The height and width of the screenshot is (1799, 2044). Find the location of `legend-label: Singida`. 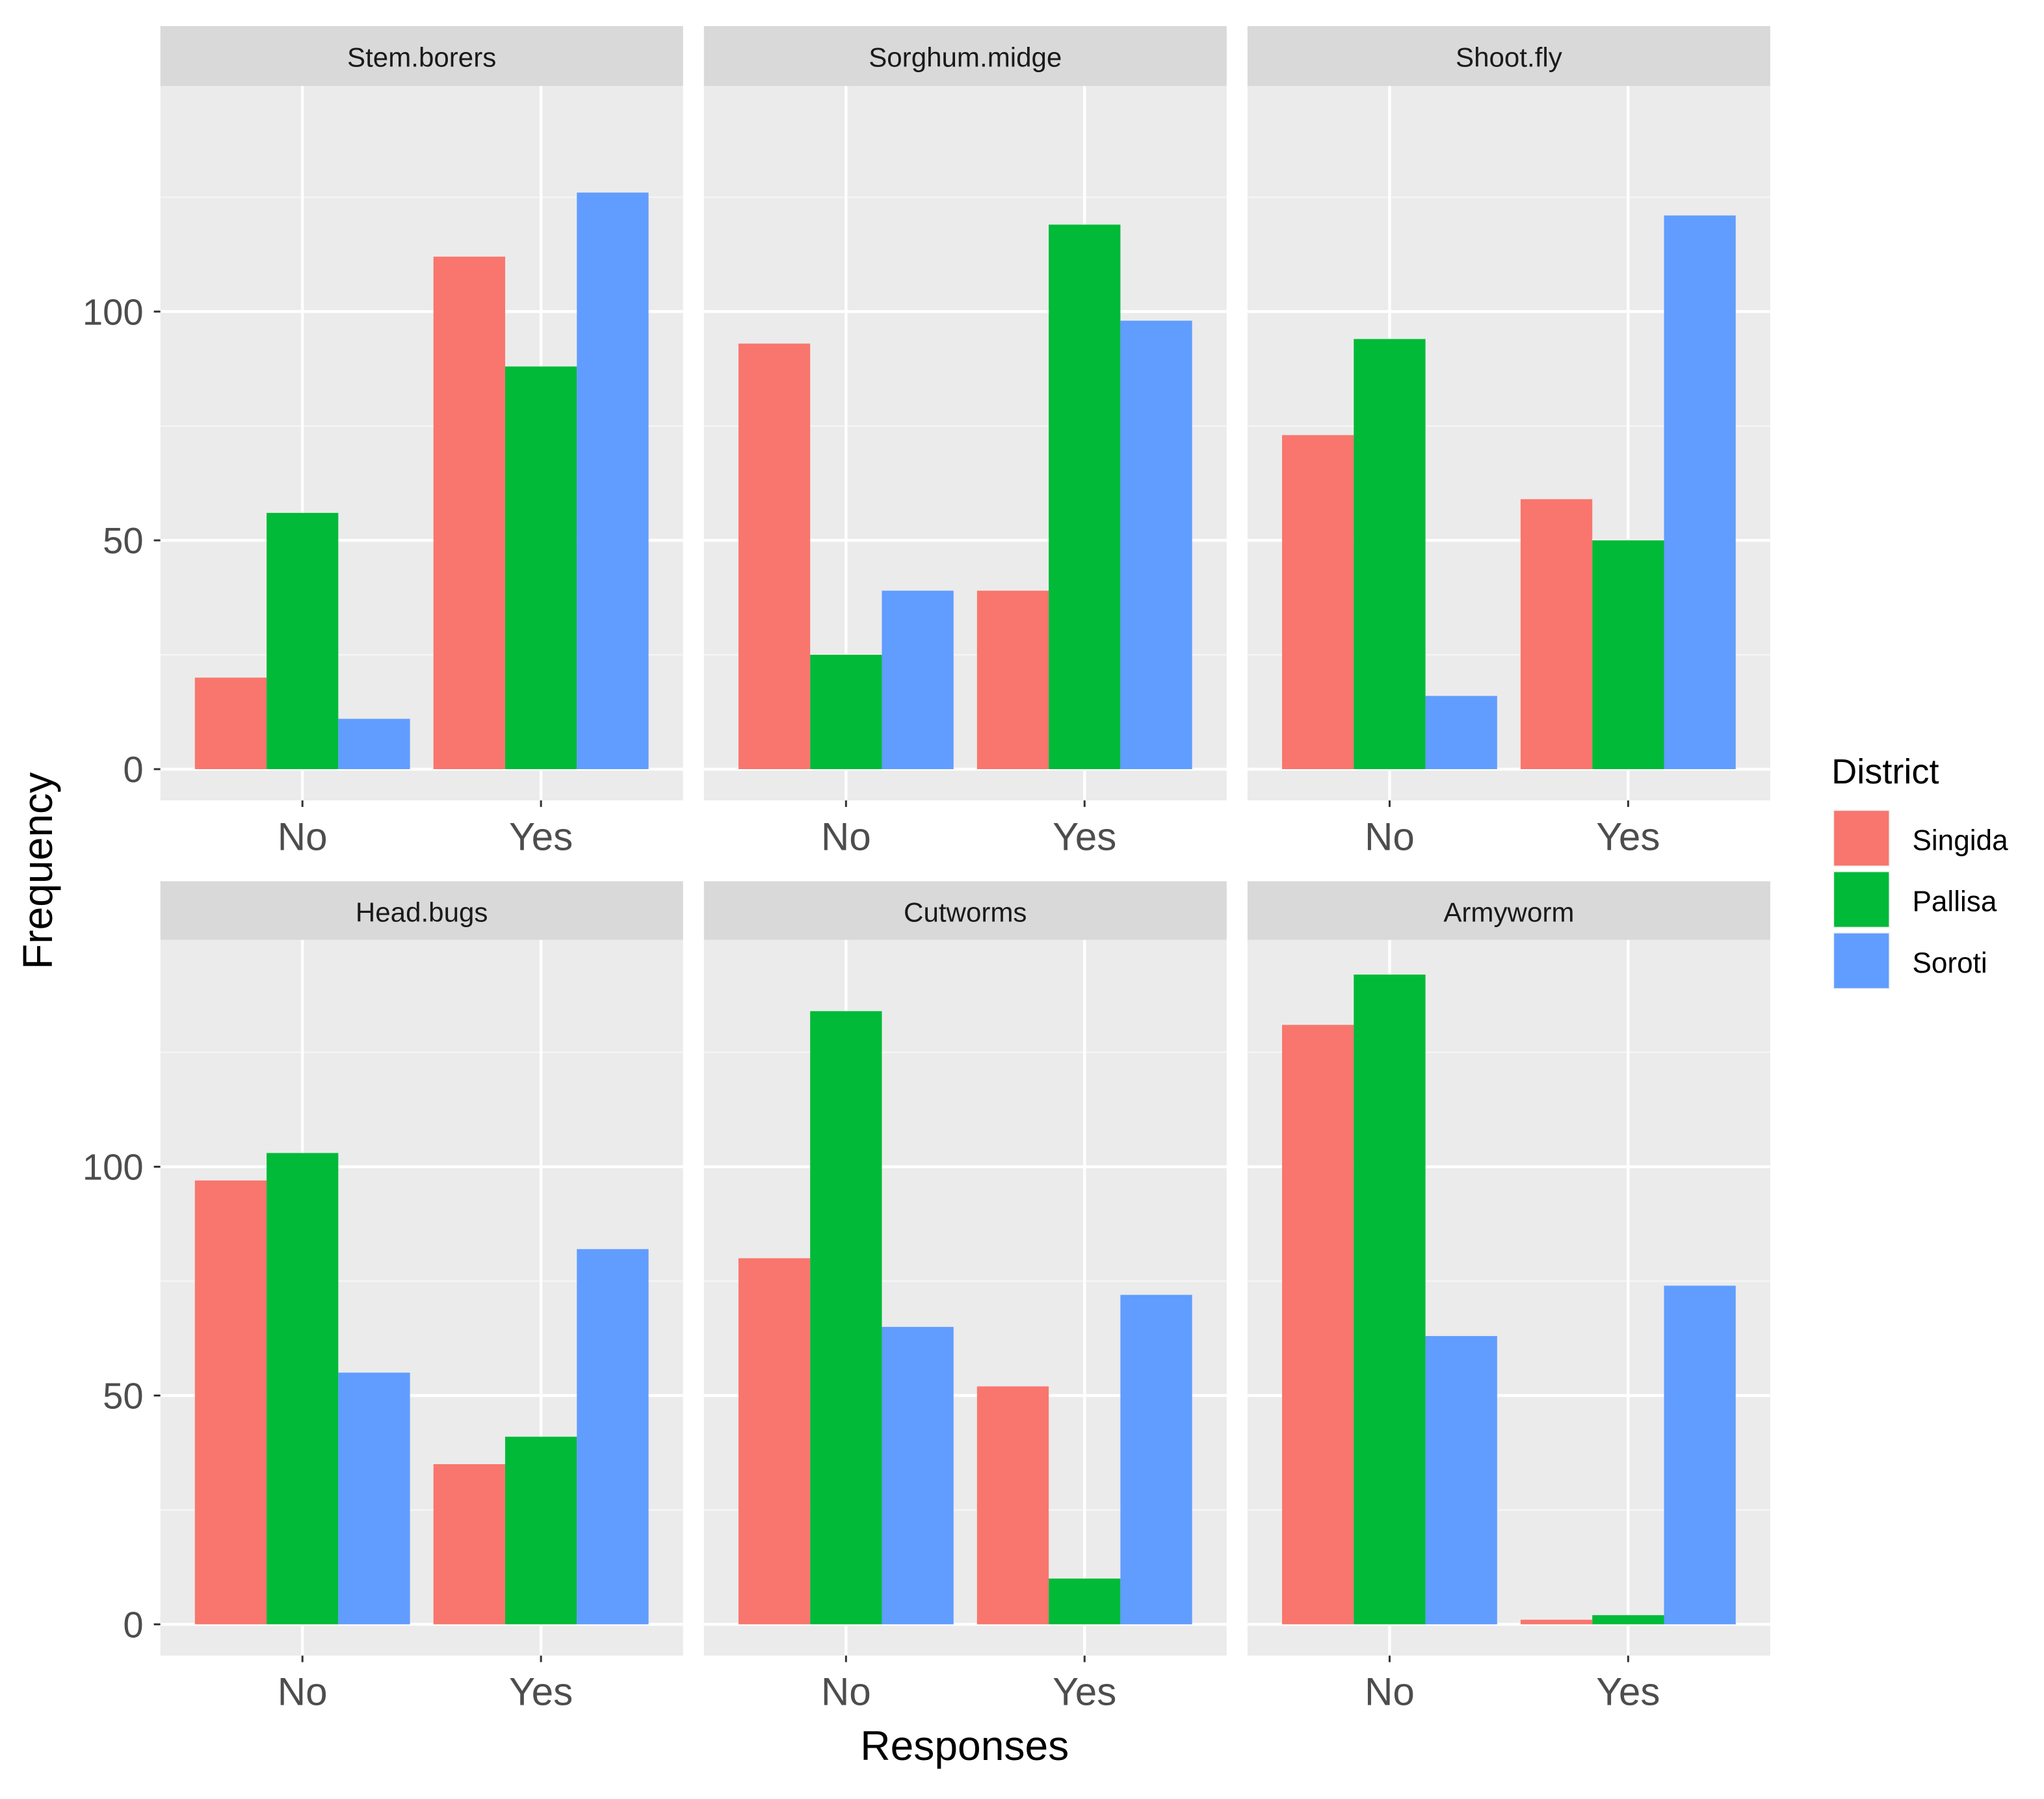

legend-label: Singida is located at coordinates (1960, 840).